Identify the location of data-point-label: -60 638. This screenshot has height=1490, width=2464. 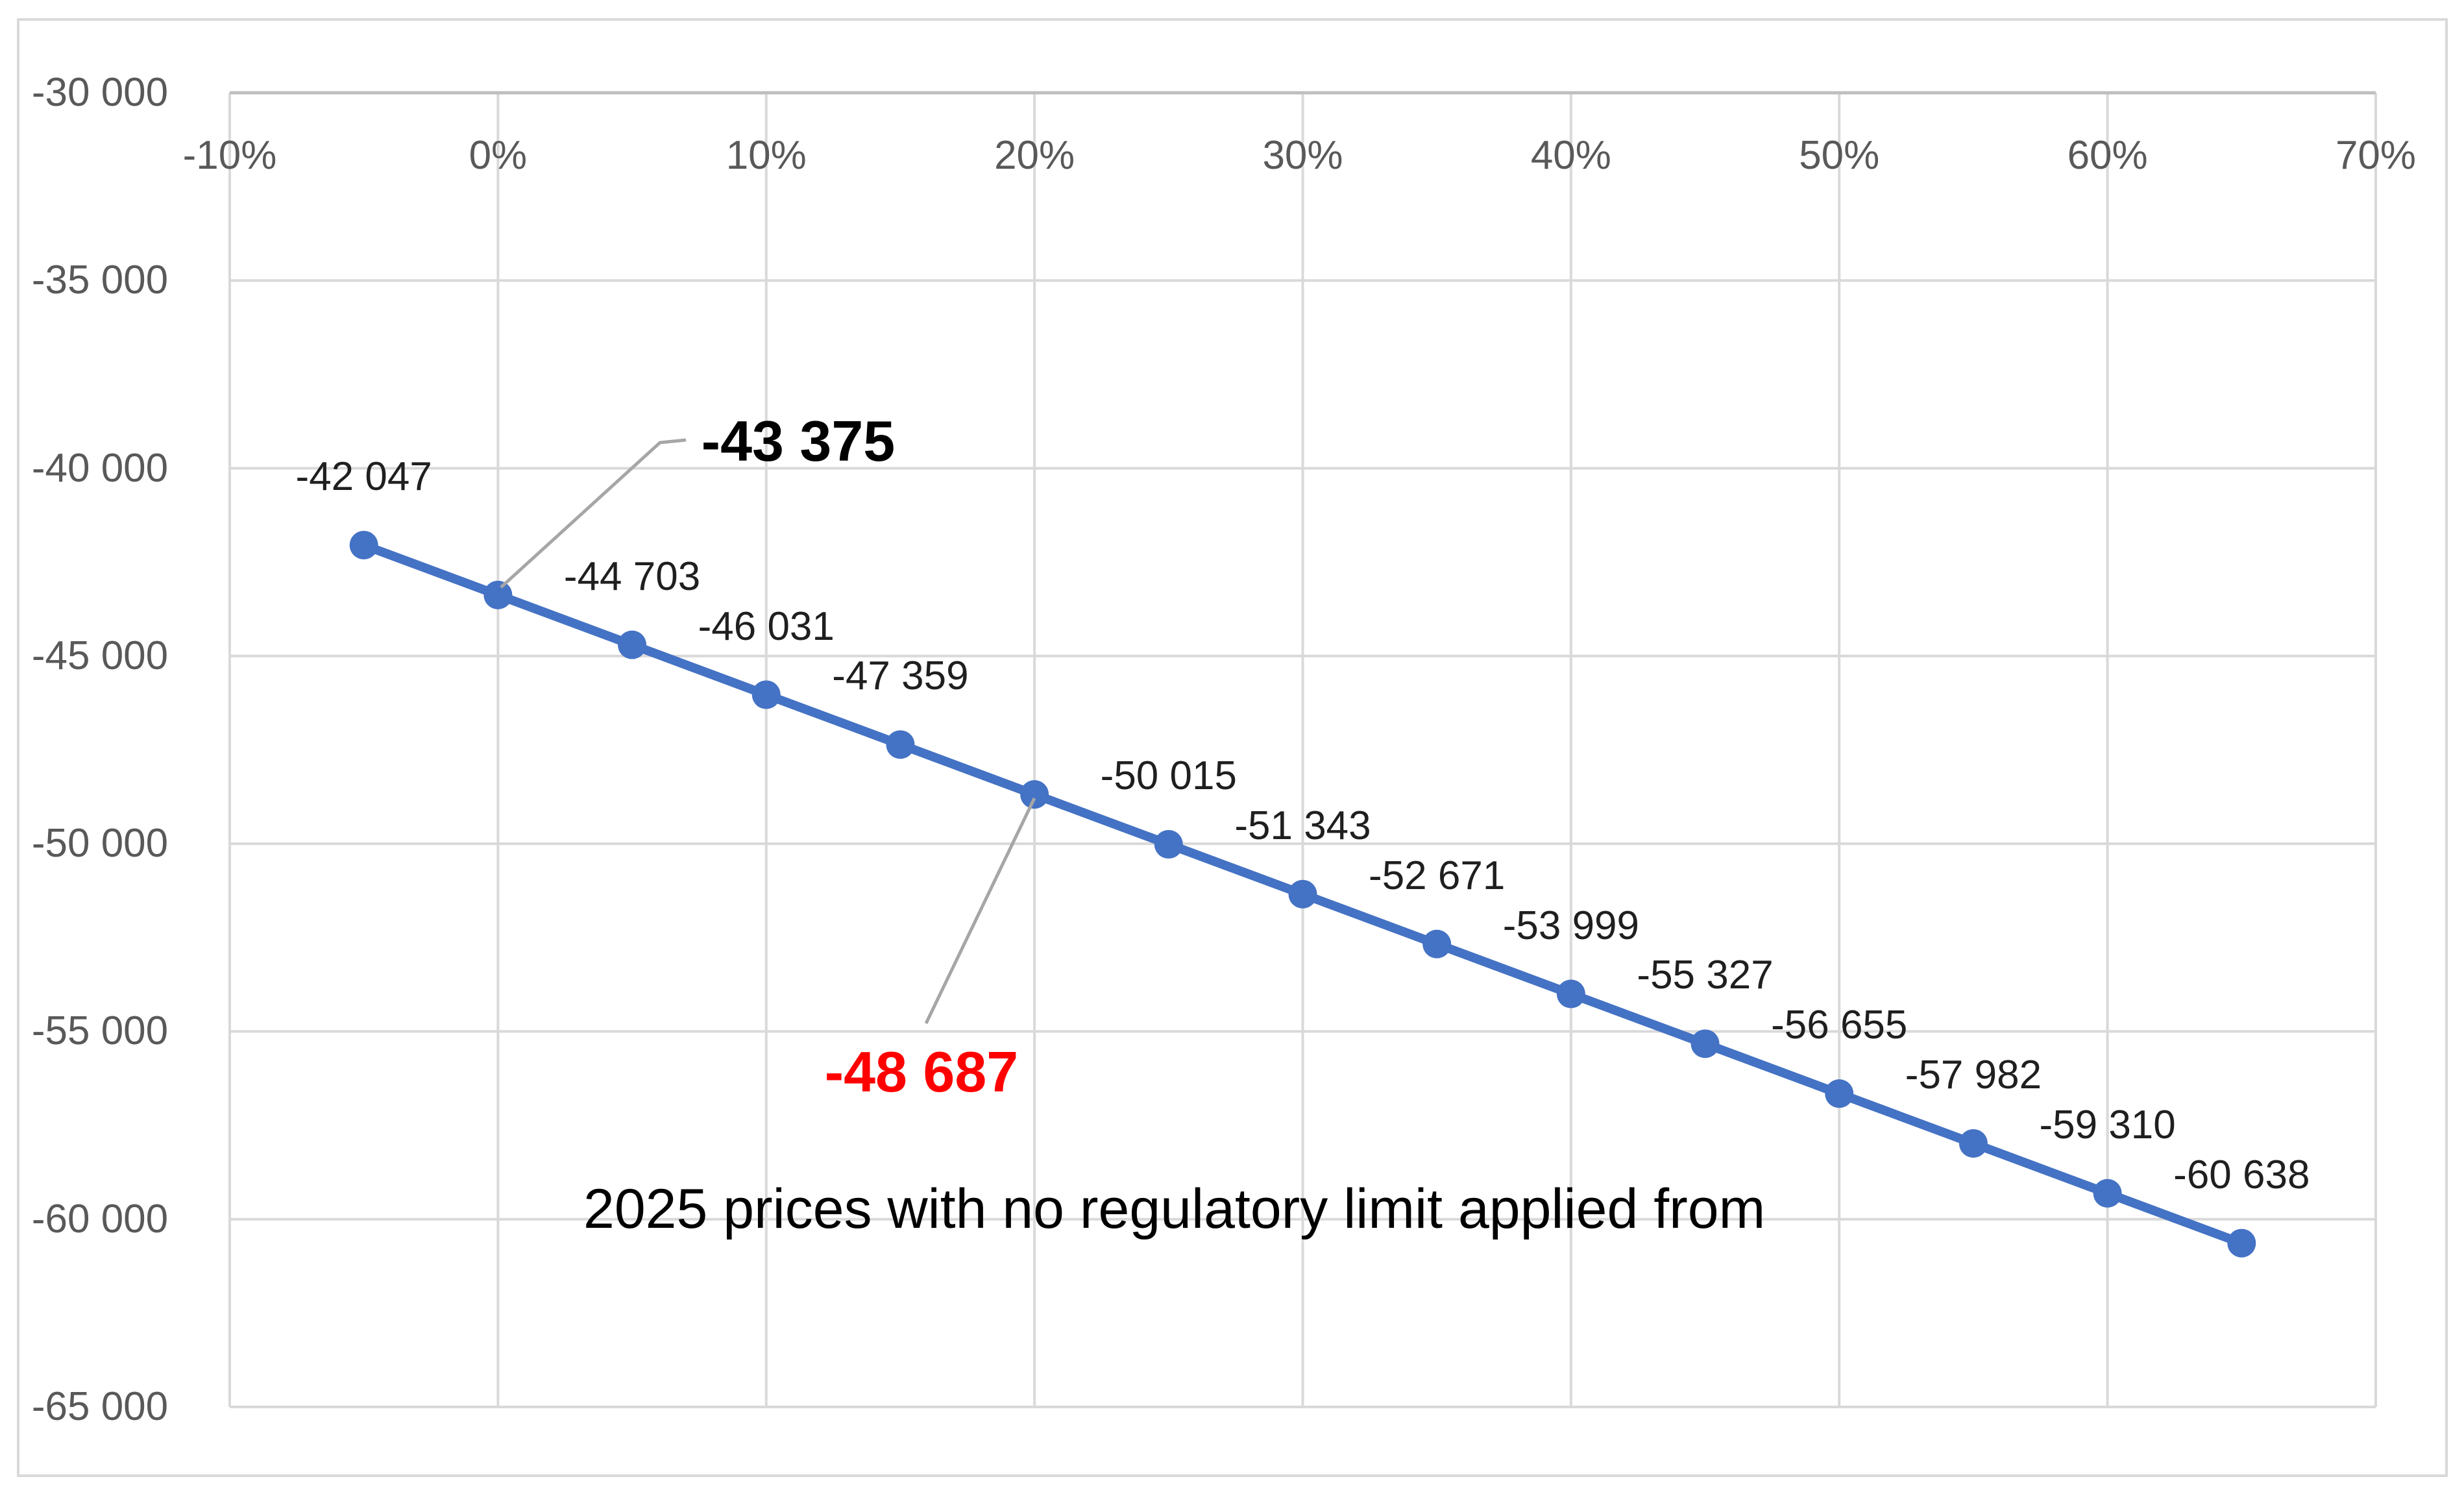
(2241, 1174).